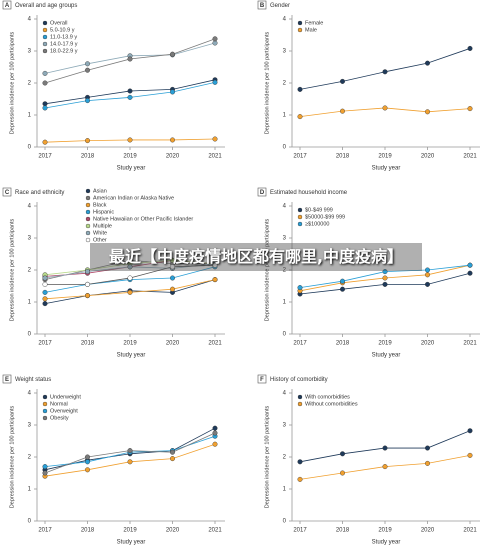  Describe the element at coordinates (103, 212) in the screenshot. I see `legend-label: Hispanic` at that location.